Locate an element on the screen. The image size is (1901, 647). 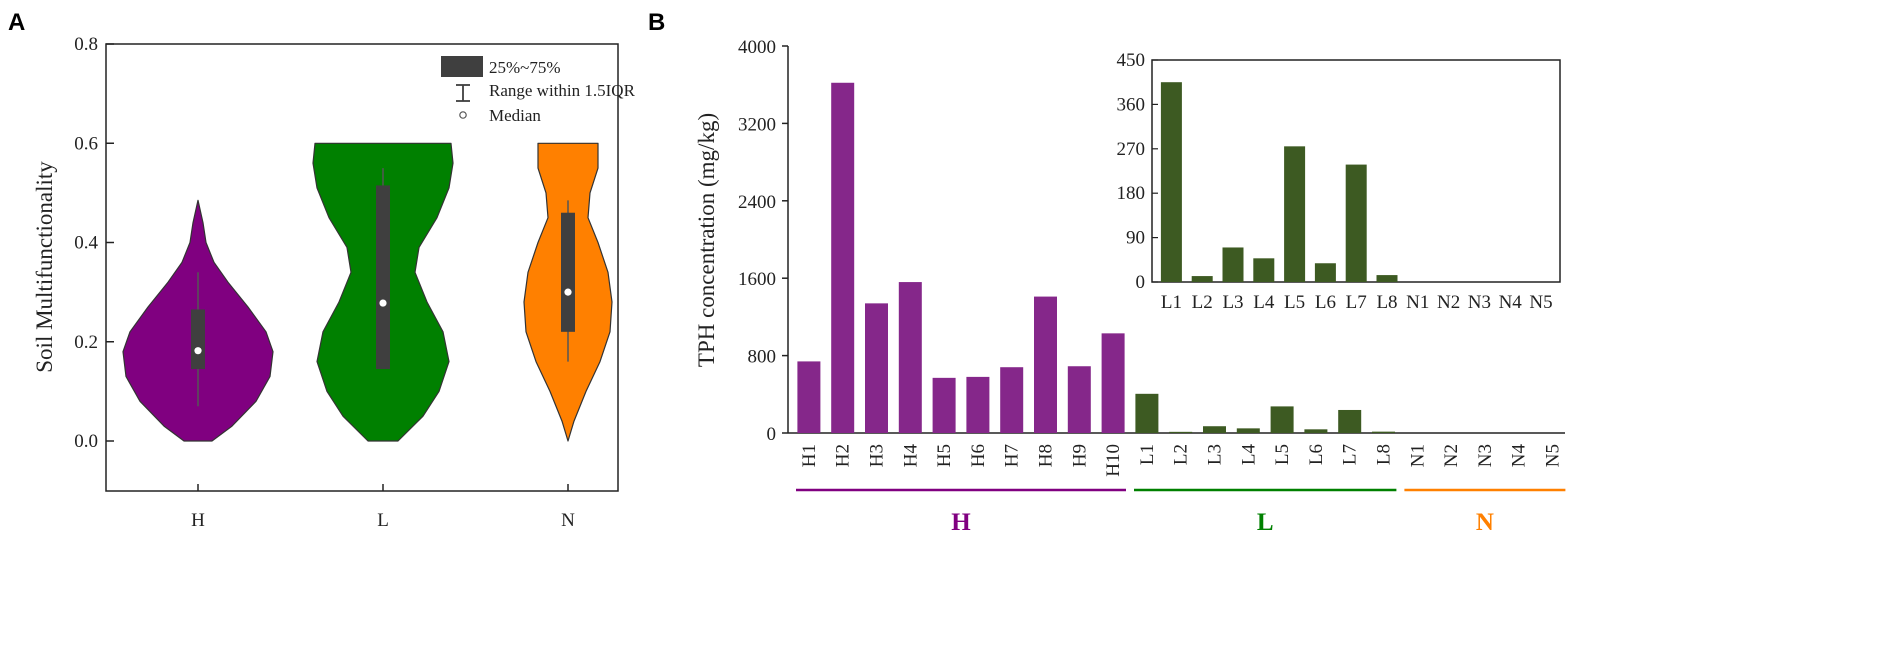
x-tick-label: H8 is located at coordinates (1046, 455).